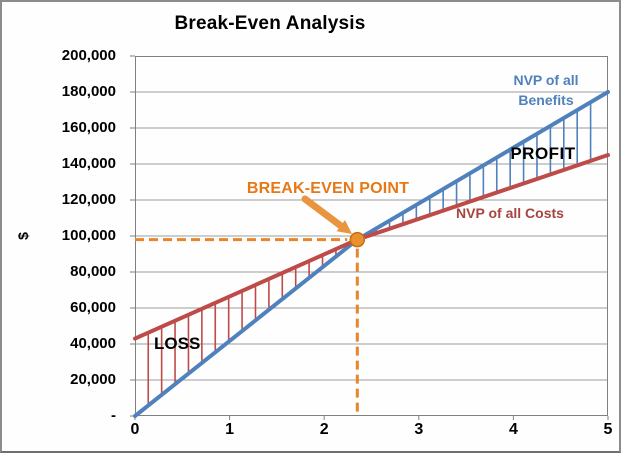  What do you see at coordinates (328, 188) in the screenshot?
I see `break-even-point-label: BREAK-EVEN POINT` at bounding box center [328, 188].